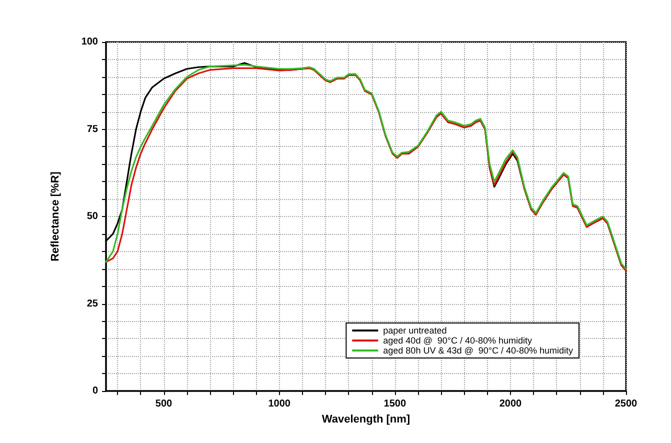 Image resolution: width=671 pixels, height=443 pixels. What do you see at coordinates (395, 404) in the screenshot?
I see `x-tick-label: 1500` at bounding box center [395, 404].